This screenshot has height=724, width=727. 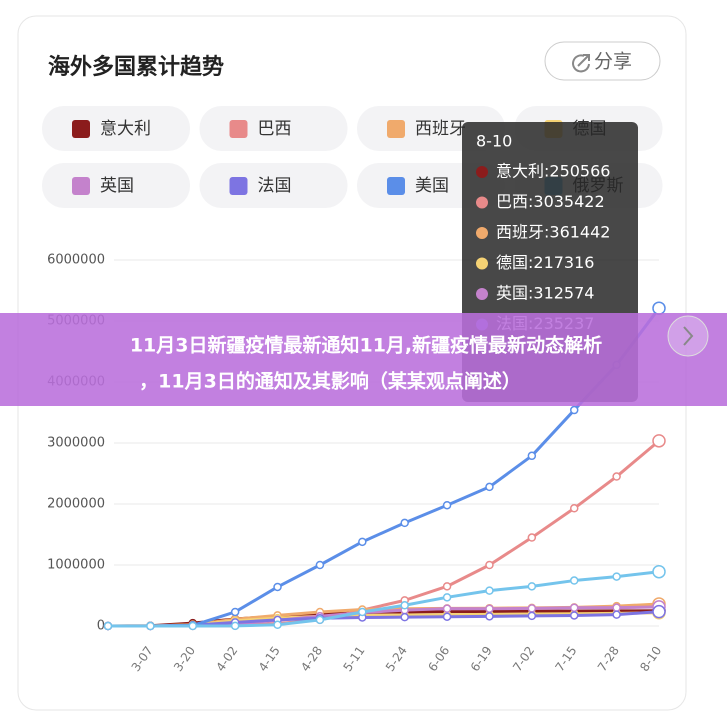 What do you see at coordinates (76, 443) in the screenshot?
I see `y-tick-label: 3000000` at bounding box center [76, 443].